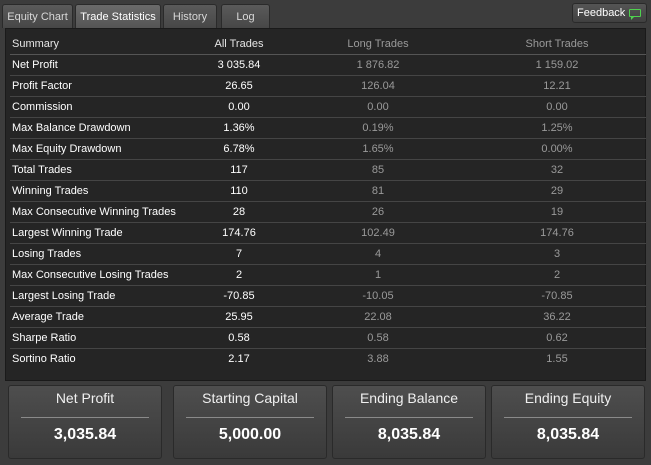  I want to click on table-row: Max Equity Drawdown 6.78% 1.65% 0.00%, so click(328, 149).